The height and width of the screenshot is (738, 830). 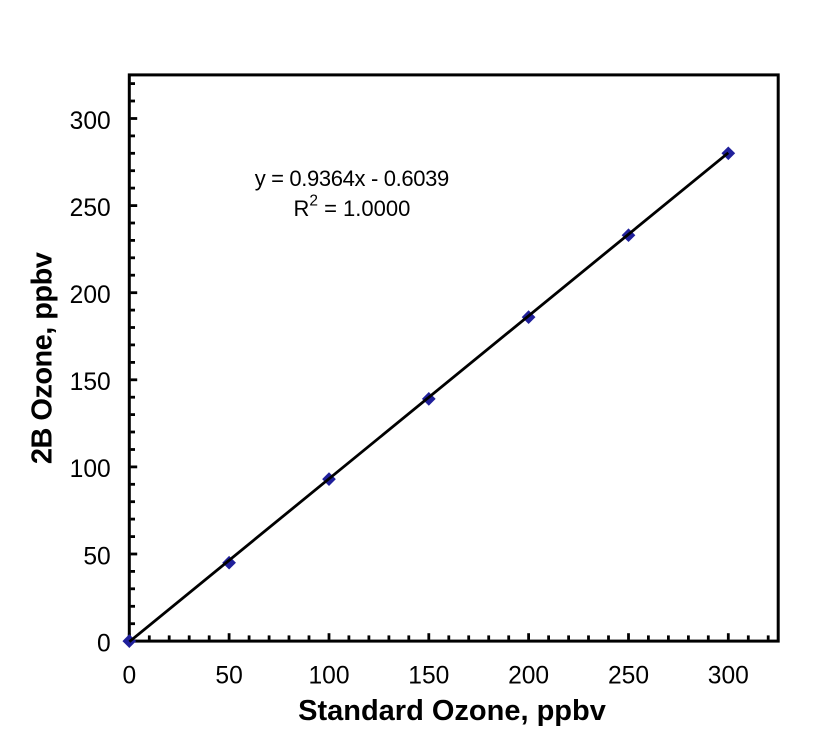 I want to click on svg-text: y = 0.9364x - 0.6039, so click(x=352, y=178).